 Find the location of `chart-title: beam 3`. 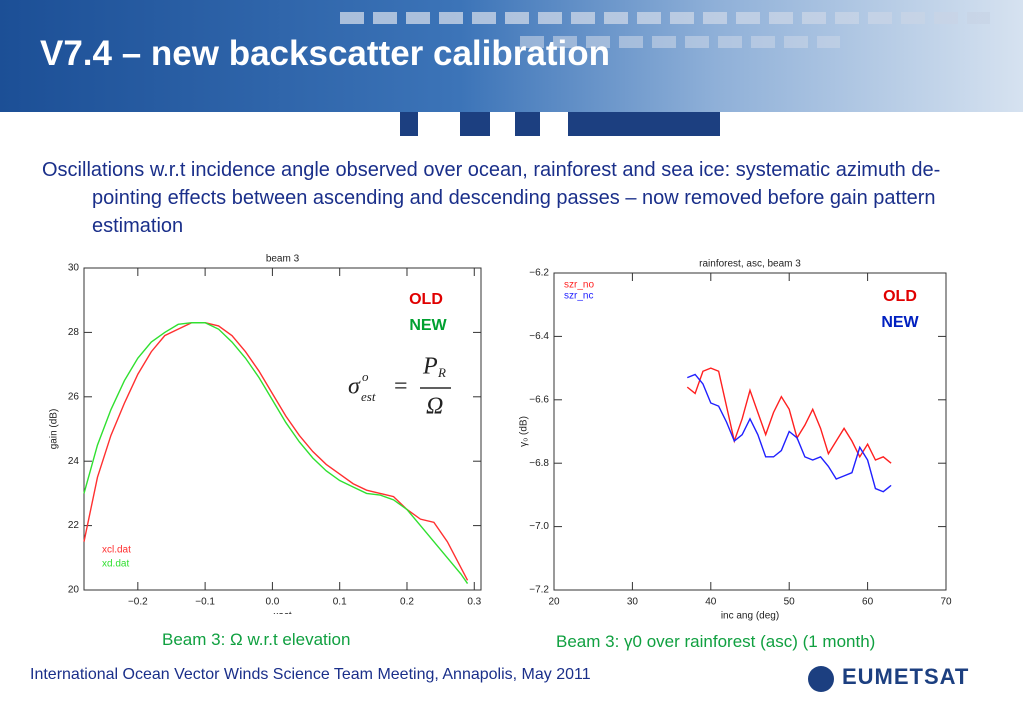

chart-title: beam 3 is located at coordinates (283, 259).